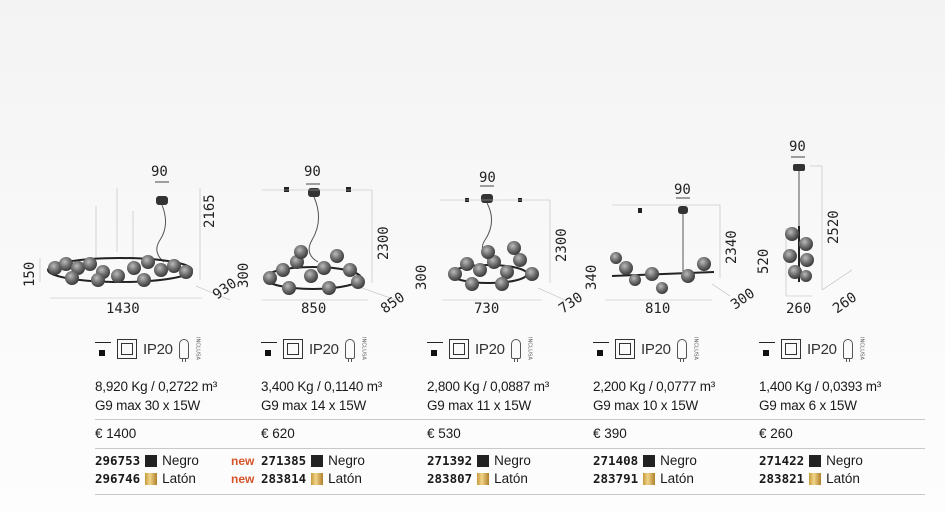 Image resolution: width=945 pixels, height=513 pixels. I want to click on code-row: new 271385 Negro, so click(329, 461).